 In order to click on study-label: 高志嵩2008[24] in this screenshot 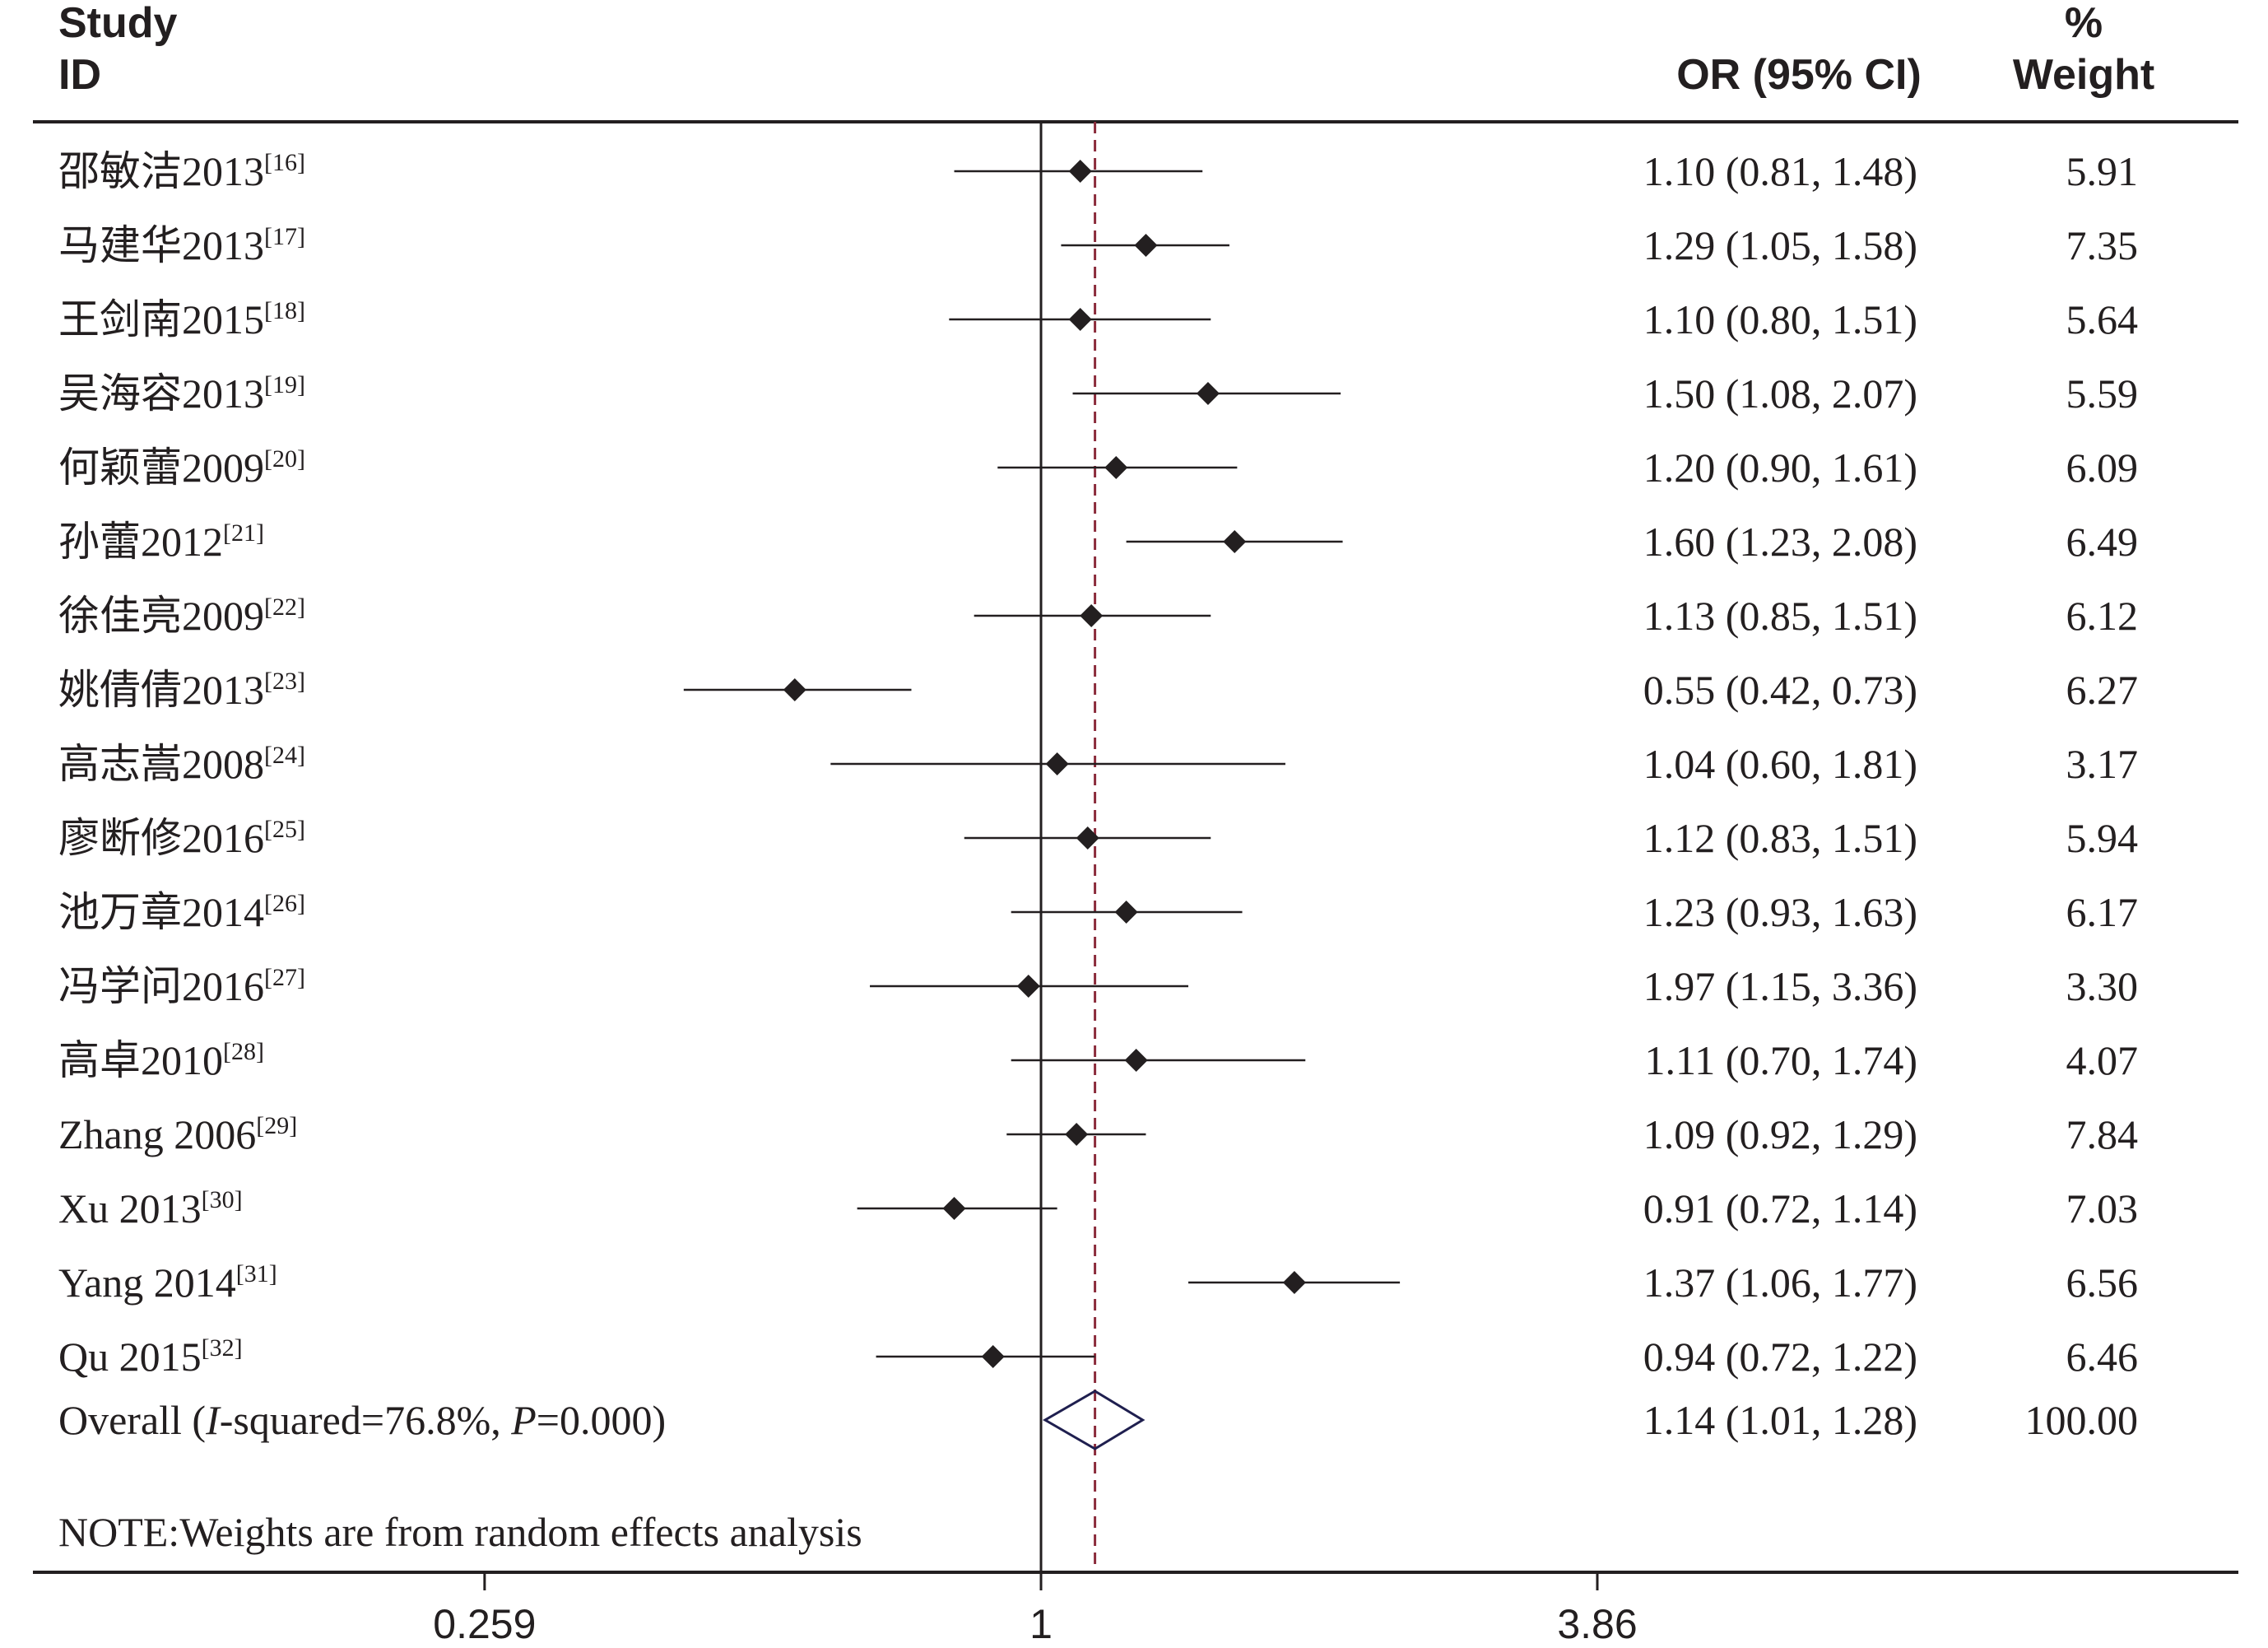, I will do `click(182, 764)`.